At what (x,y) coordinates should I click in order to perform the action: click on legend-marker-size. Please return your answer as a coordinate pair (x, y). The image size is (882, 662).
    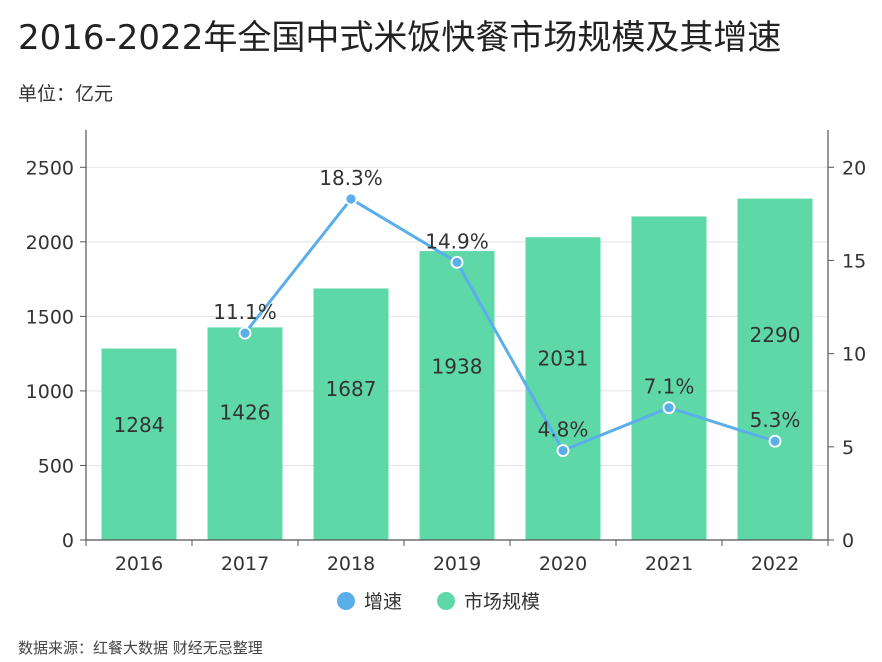
    Looking at the image, I should click on (446, 601).